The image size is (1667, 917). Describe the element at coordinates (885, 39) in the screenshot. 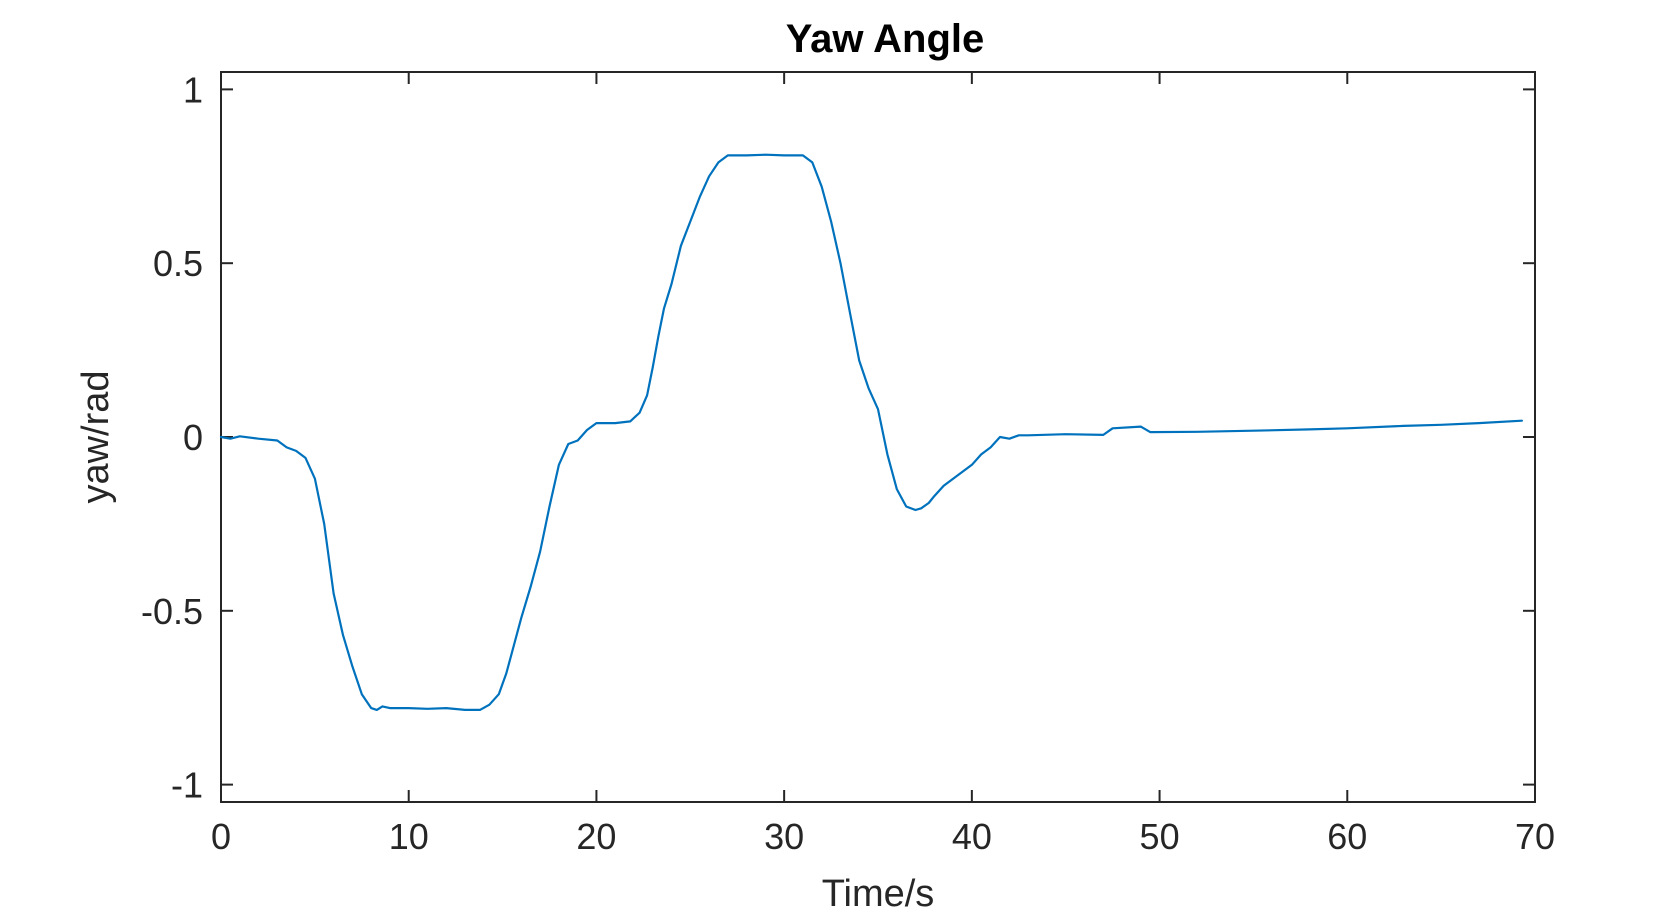

I see `chart-title: Yaw Angle` at that location.